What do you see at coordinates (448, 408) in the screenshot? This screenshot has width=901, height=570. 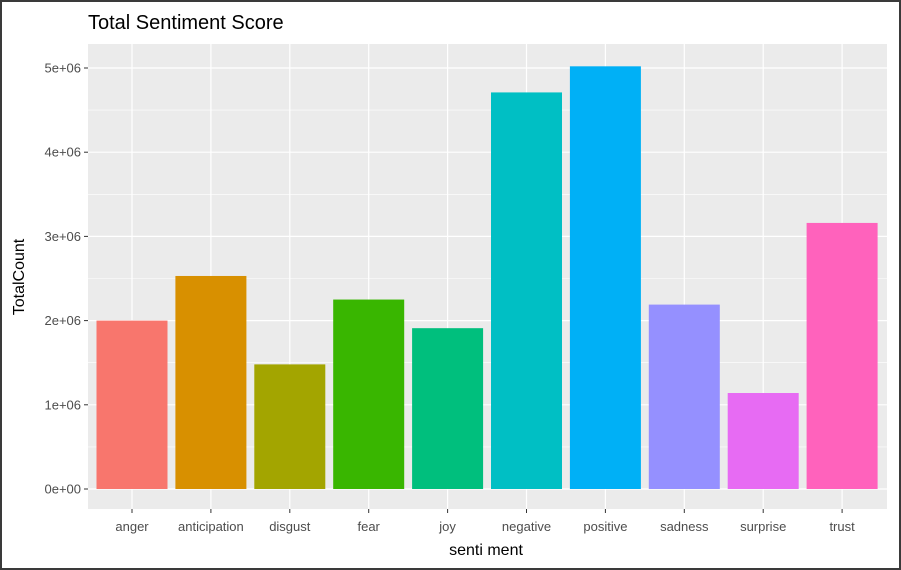 I see `bar-joy` at bounding box center [448, 408].